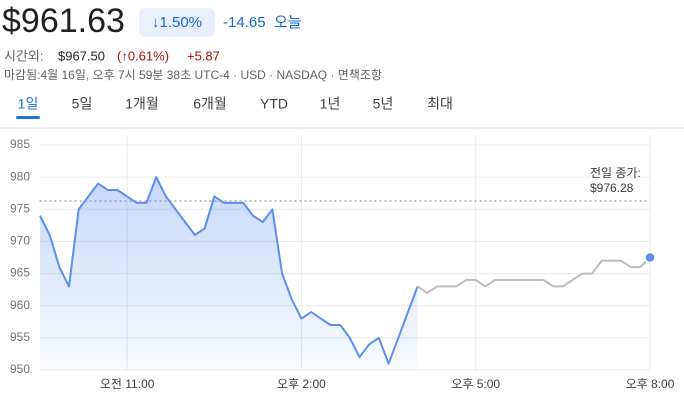 This screenshot has height=406, width=684. Describe the element at coordinates (475, 384) in the screenshot. I see `x-tick-label: 오후 5:00` at that location.